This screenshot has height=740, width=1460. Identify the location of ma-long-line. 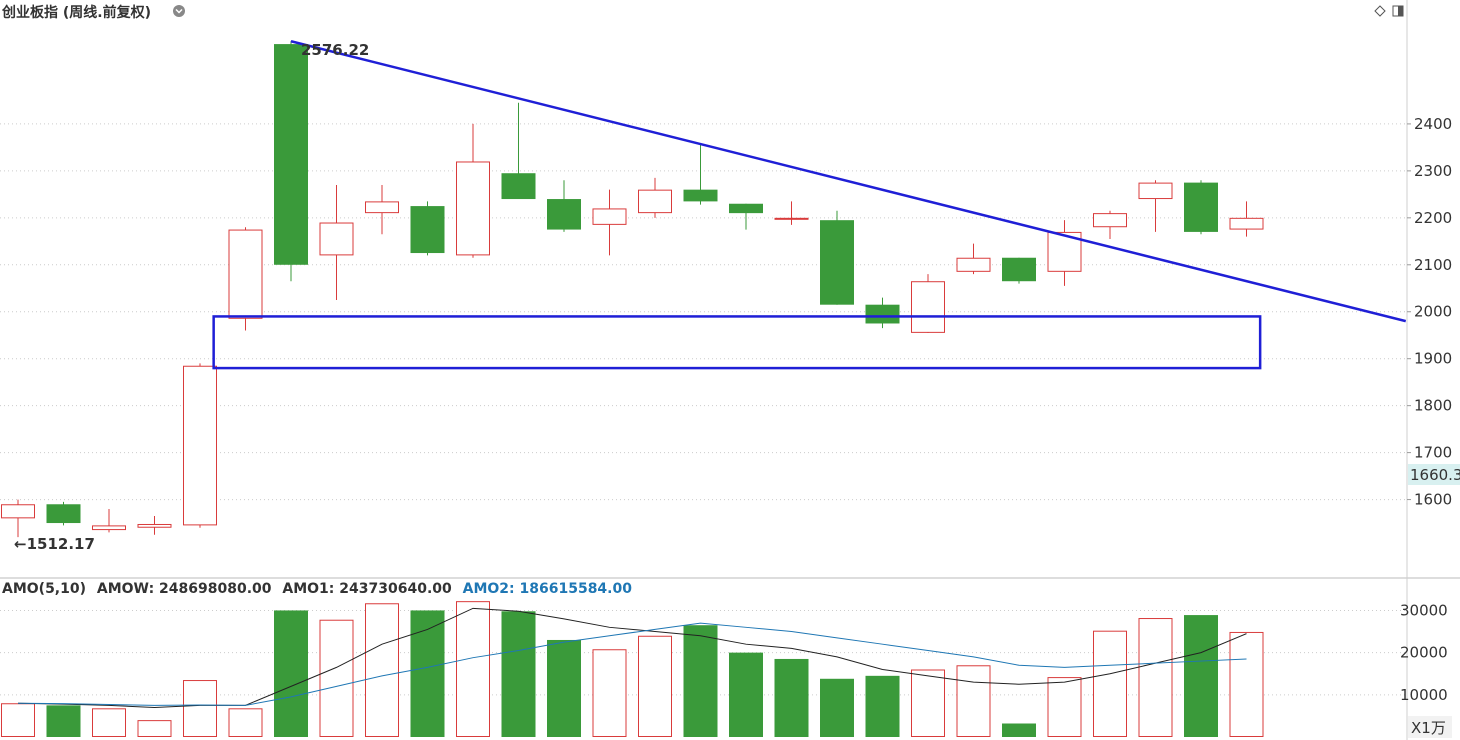
(632, 664).